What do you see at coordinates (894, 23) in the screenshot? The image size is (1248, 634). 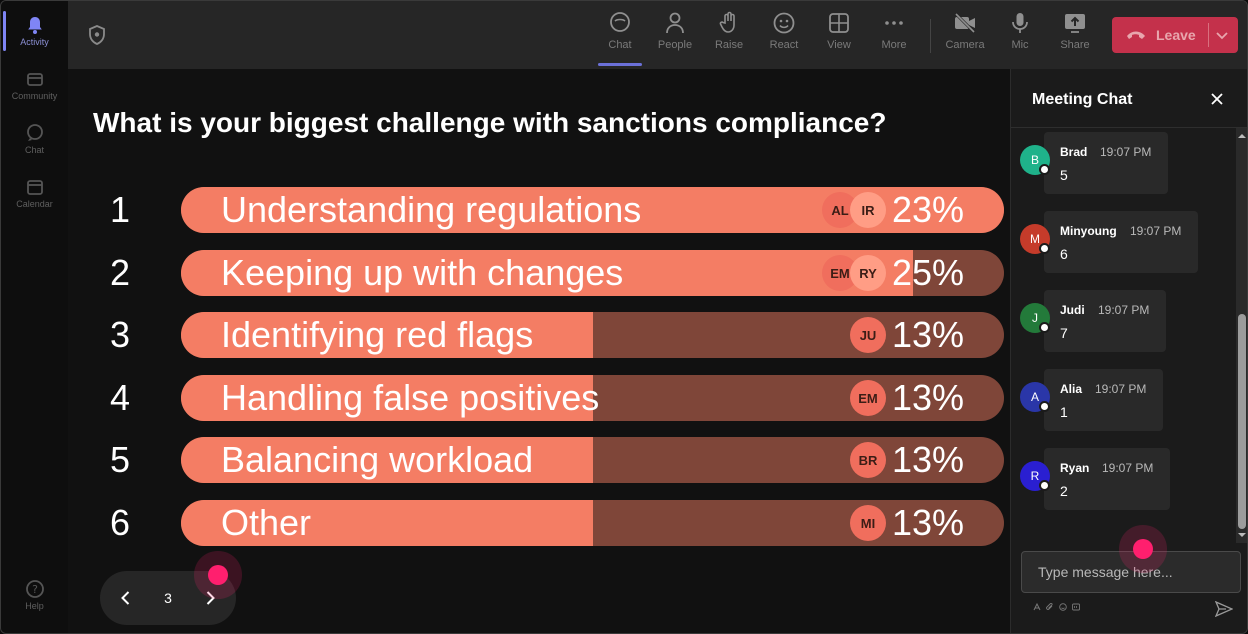 I see `more-dots-icon` at bounding box center [894, 23].